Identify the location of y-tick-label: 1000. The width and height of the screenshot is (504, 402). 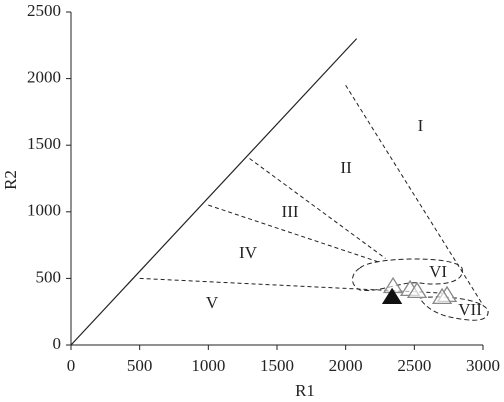
(44, 210).